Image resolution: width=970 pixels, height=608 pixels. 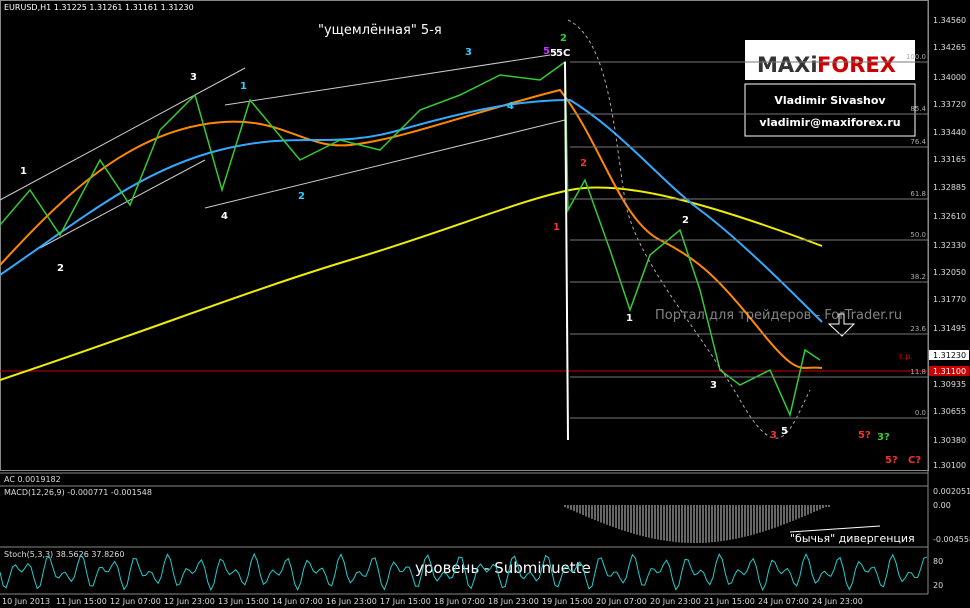 I want to click on time-label: 24 Jun 07:00, so click(x=783, y=601).